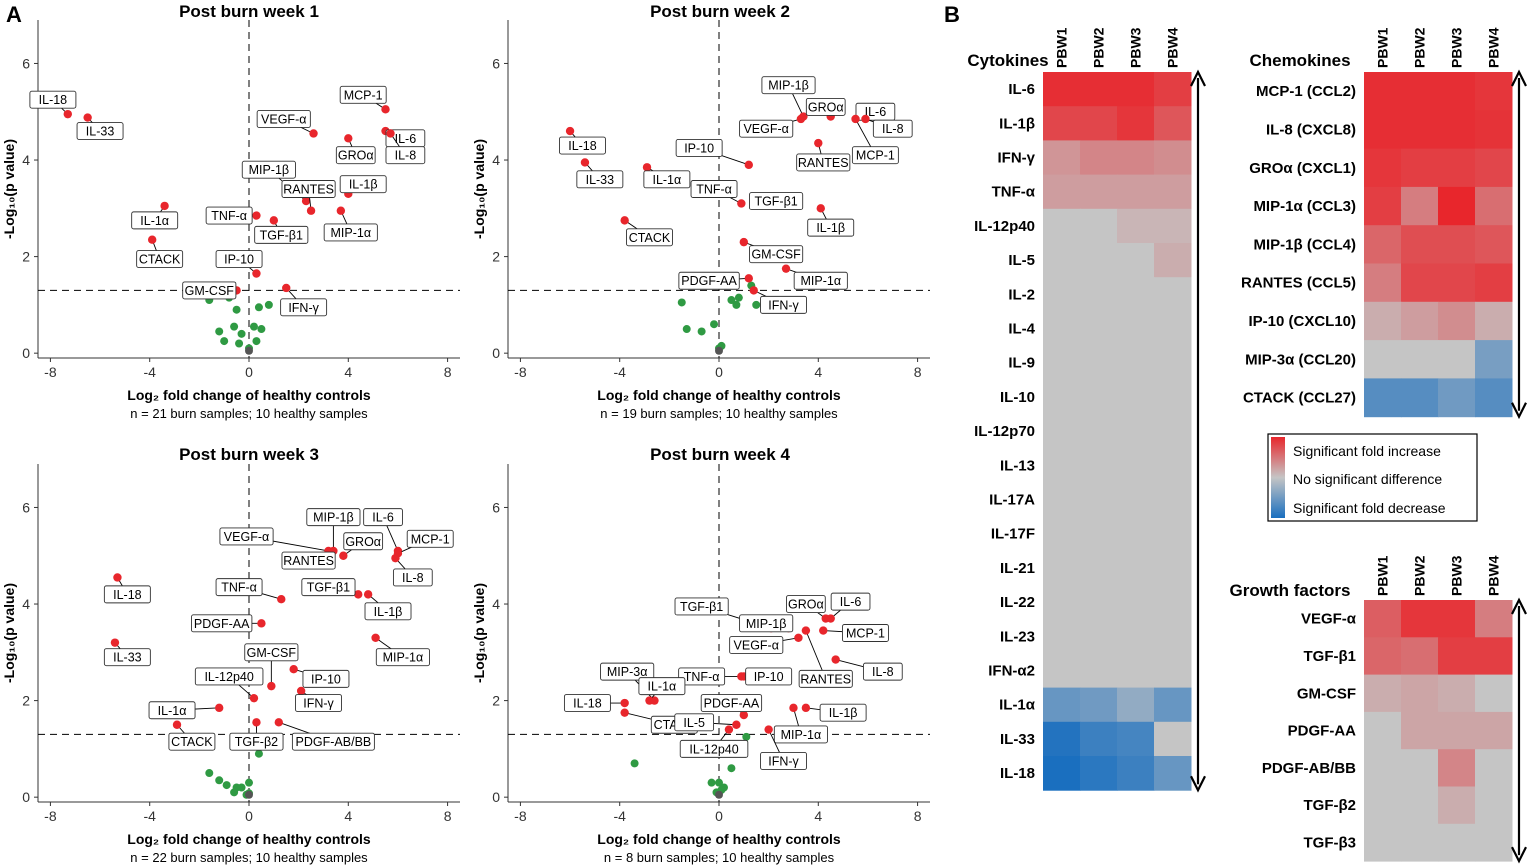  I want to click on y-tick-label: 2, so click(496, 701).